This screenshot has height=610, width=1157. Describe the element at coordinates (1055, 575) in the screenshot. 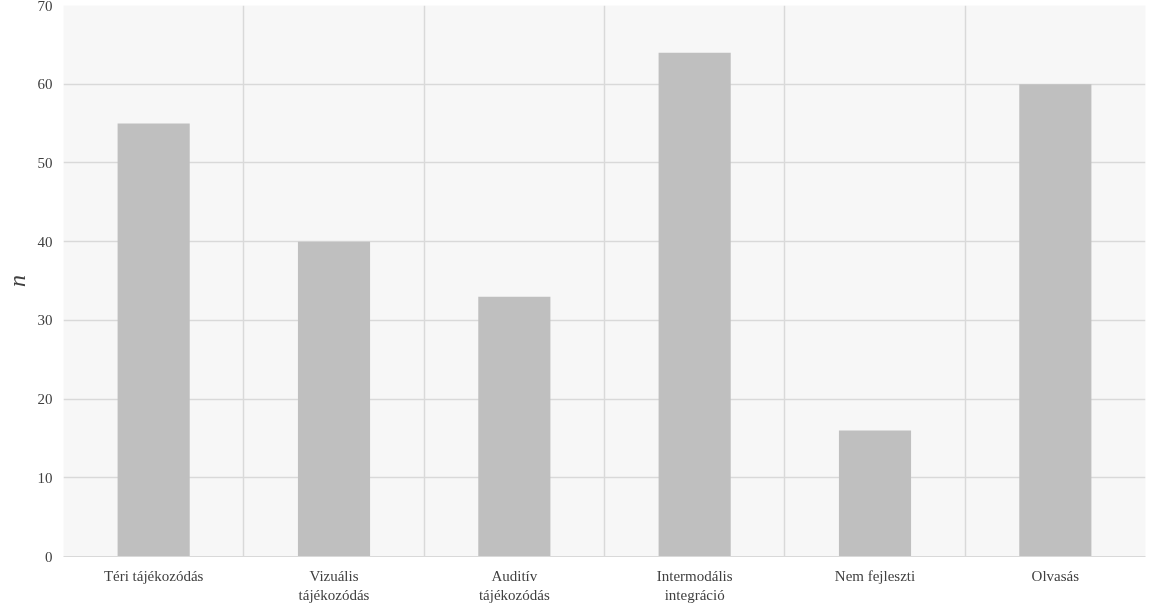

I see `x-tick-label: Olvasás` at that location.